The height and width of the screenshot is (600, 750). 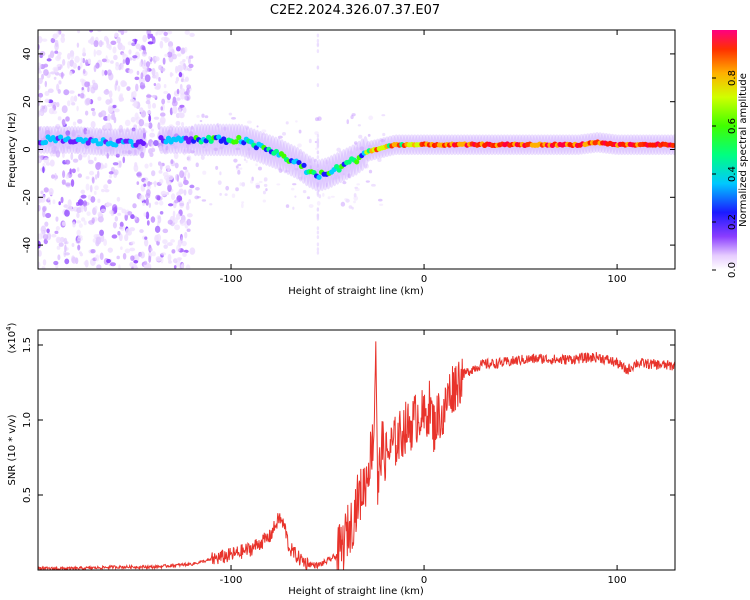 I want to click on x-tick-label: -100, so click(x=231, y=580).